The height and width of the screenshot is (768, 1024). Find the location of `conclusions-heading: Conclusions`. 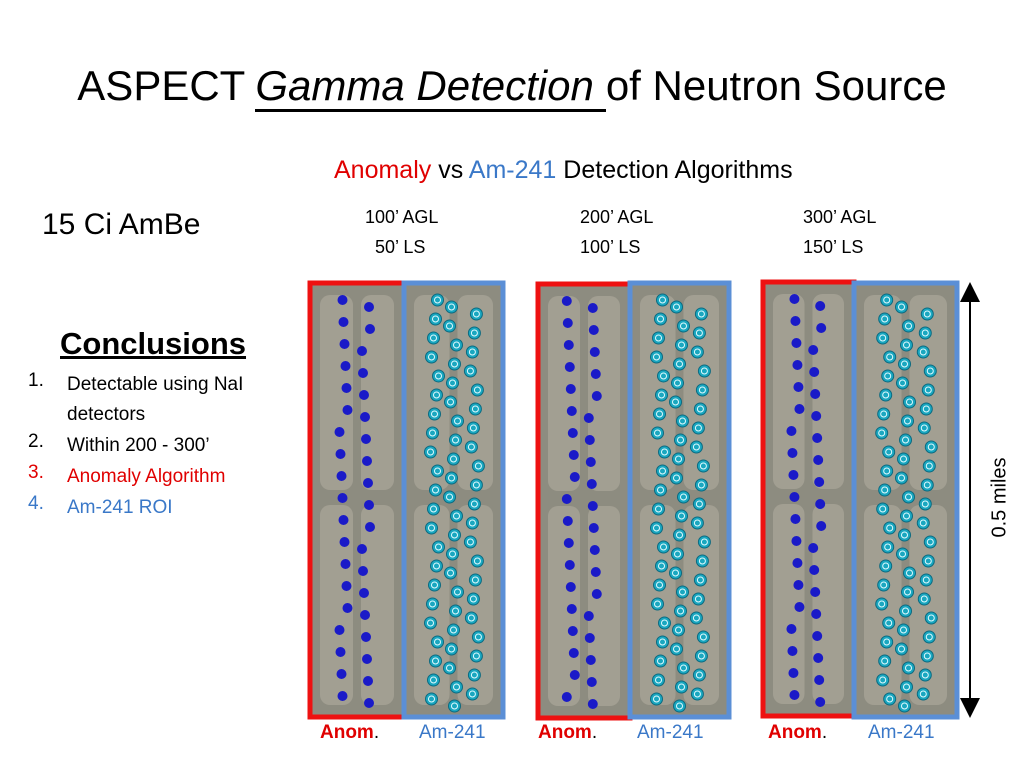

conclusions-heading: Conclusions is located at coordinates (153, 343).